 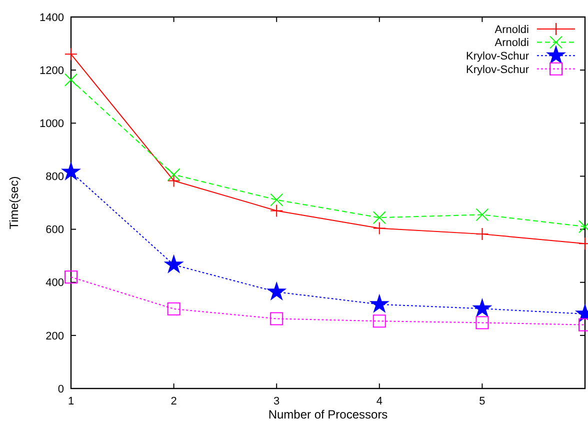 What do you see at coordinates (52, 18) in the screenshot?
I see `y-tick-label: 1400` at bounding box center [52, 18].